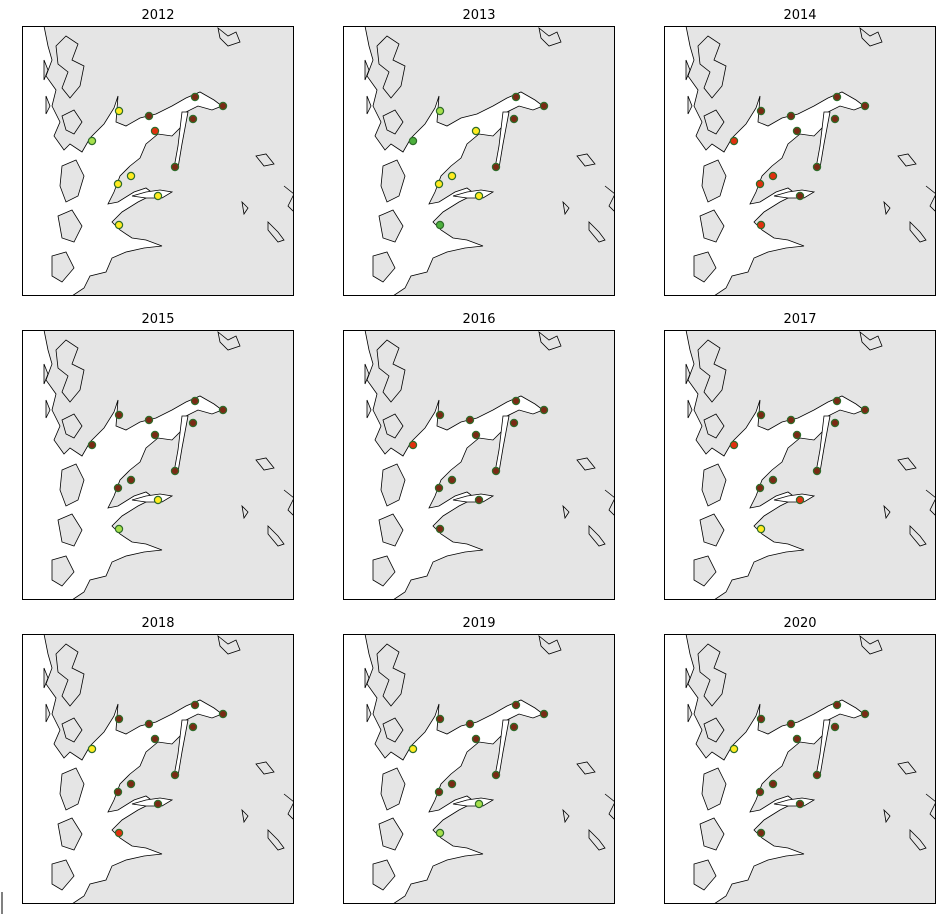 This screenshot has height=922, width=952. I want to click on map-panel: 2020, so click(800, 760).